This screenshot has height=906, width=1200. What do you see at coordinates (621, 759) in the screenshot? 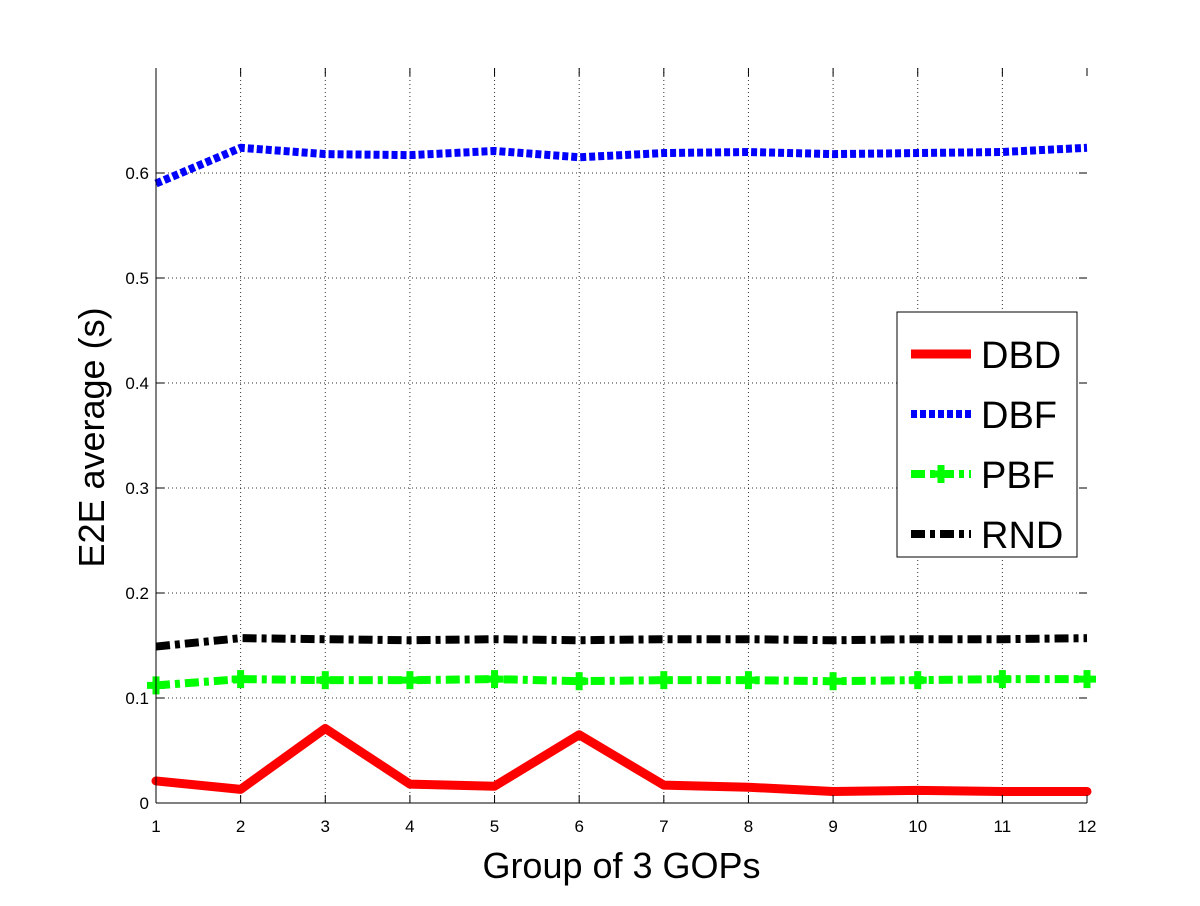
I see `series-line-dbd` at bounding box center [621, 759].